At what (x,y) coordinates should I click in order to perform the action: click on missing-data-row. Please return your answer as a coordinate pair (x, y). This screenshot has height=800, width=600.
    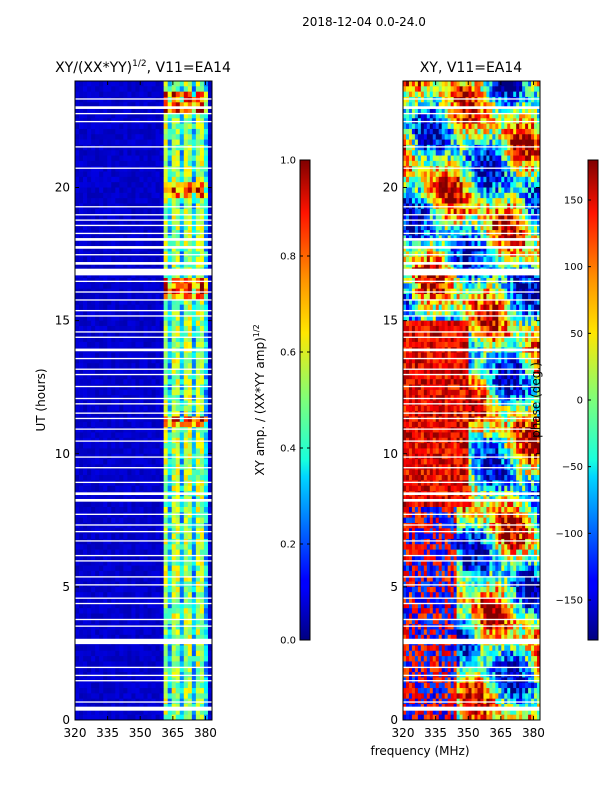
    Looking at the image, I should click on (143, 374).